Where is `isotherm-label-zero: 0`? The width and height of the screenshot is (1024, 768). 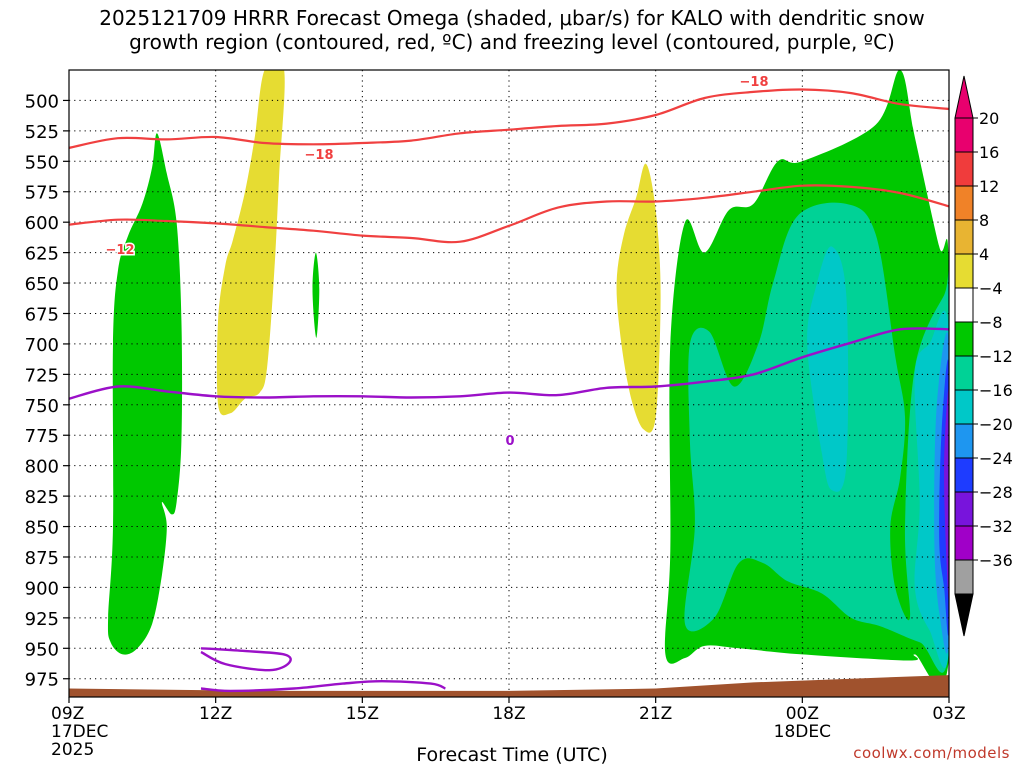
isotherm-label-zero: 0 is located at coordinates (509, 441).